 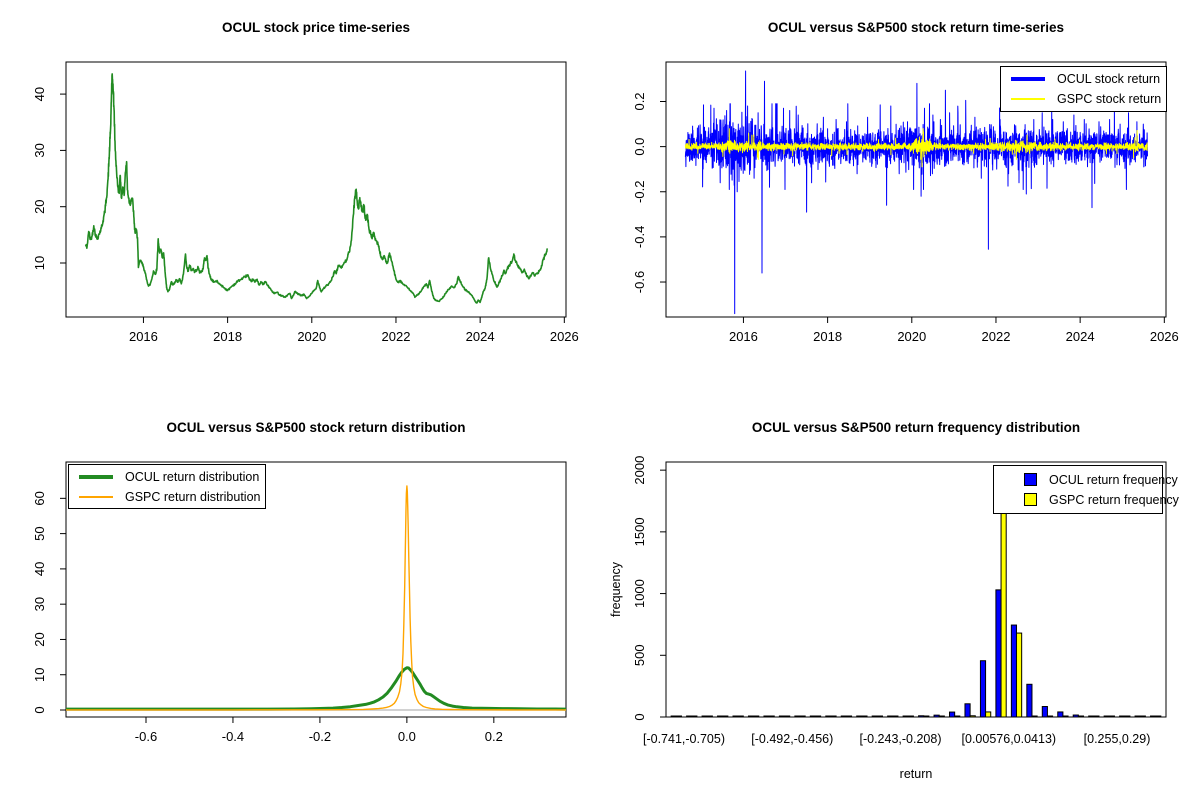 I want to click on bin-label: [0.255,0.29), so click(x=1117, y=739).